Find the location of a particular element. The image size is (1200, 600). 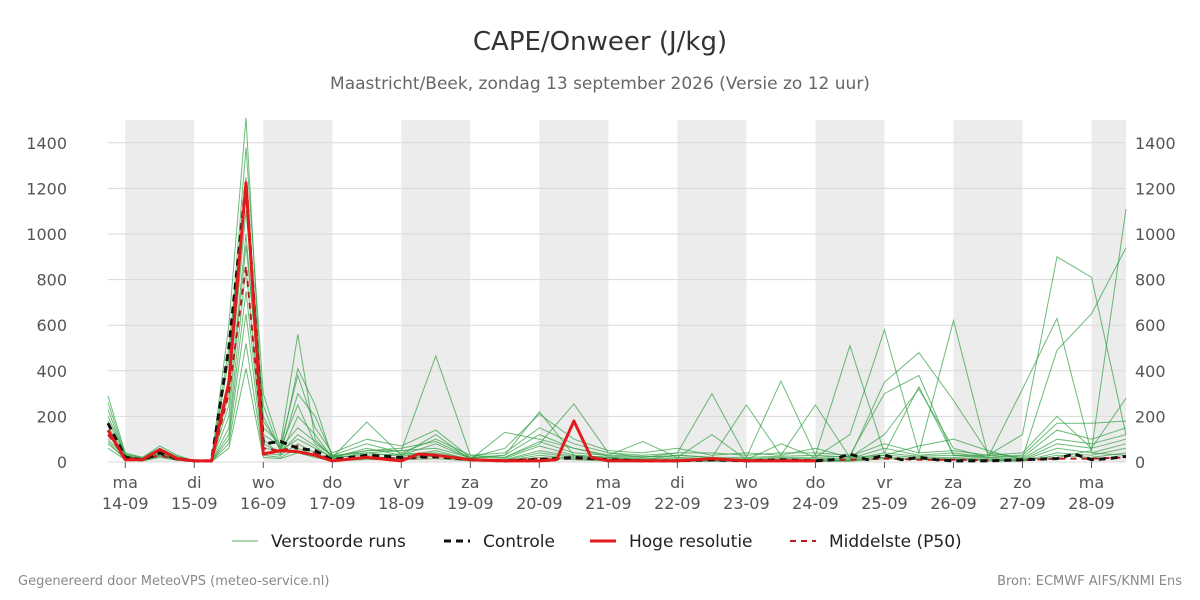

legend-label-hires: Hoge resolutie is located at coordinates (691, 542).